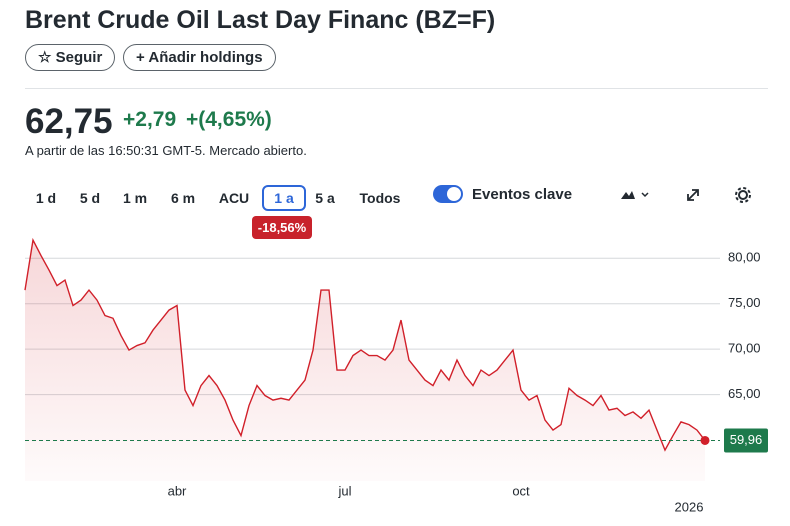 The height and width of the screenshot is (526, 790). What do you see at coordinates (150, 119) in the screenshot?
I see `change: +2,79` at bounding box center [150, 119].